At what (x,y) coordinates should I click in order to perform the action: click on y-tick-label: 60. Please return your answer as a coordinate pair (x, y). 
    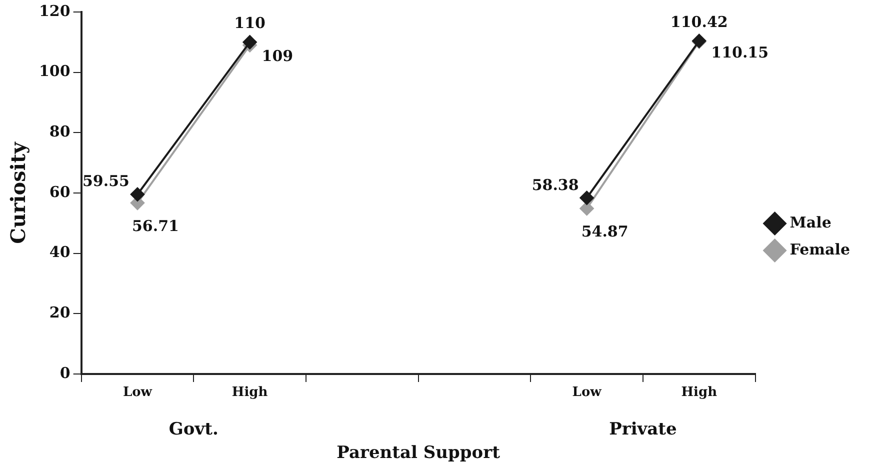
    Looking at the image, I should click on (59, 191).